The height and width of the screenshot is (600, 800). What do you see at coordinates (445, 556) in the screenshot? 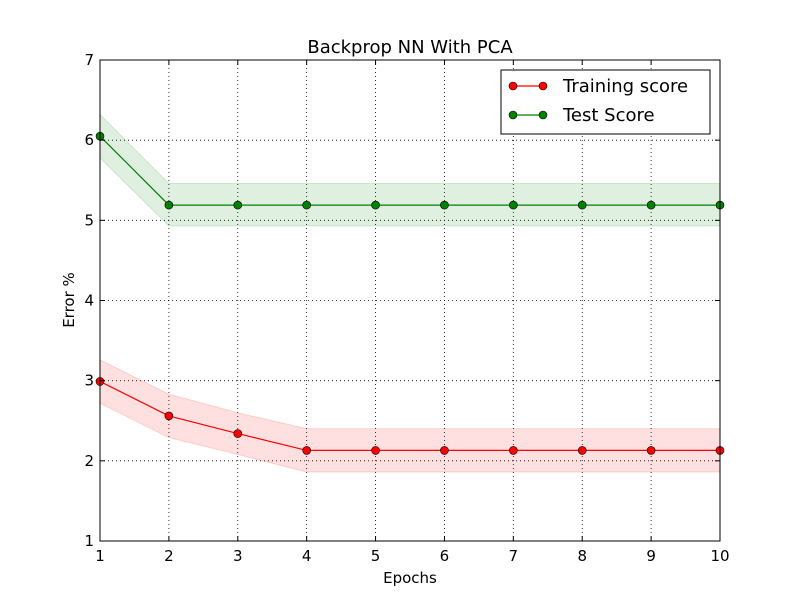
I see `x-tick-label: 6` at bounding box center [445, 556].